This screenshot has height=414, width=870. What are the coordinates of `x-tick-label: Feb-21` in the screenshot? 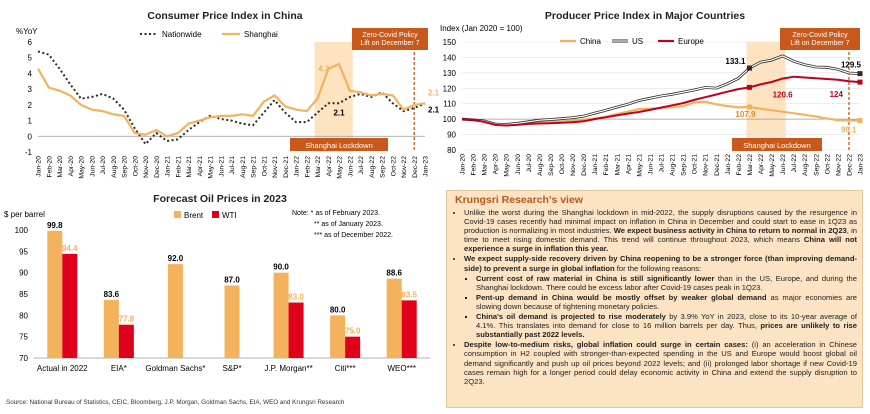 It's located at (606, 165).